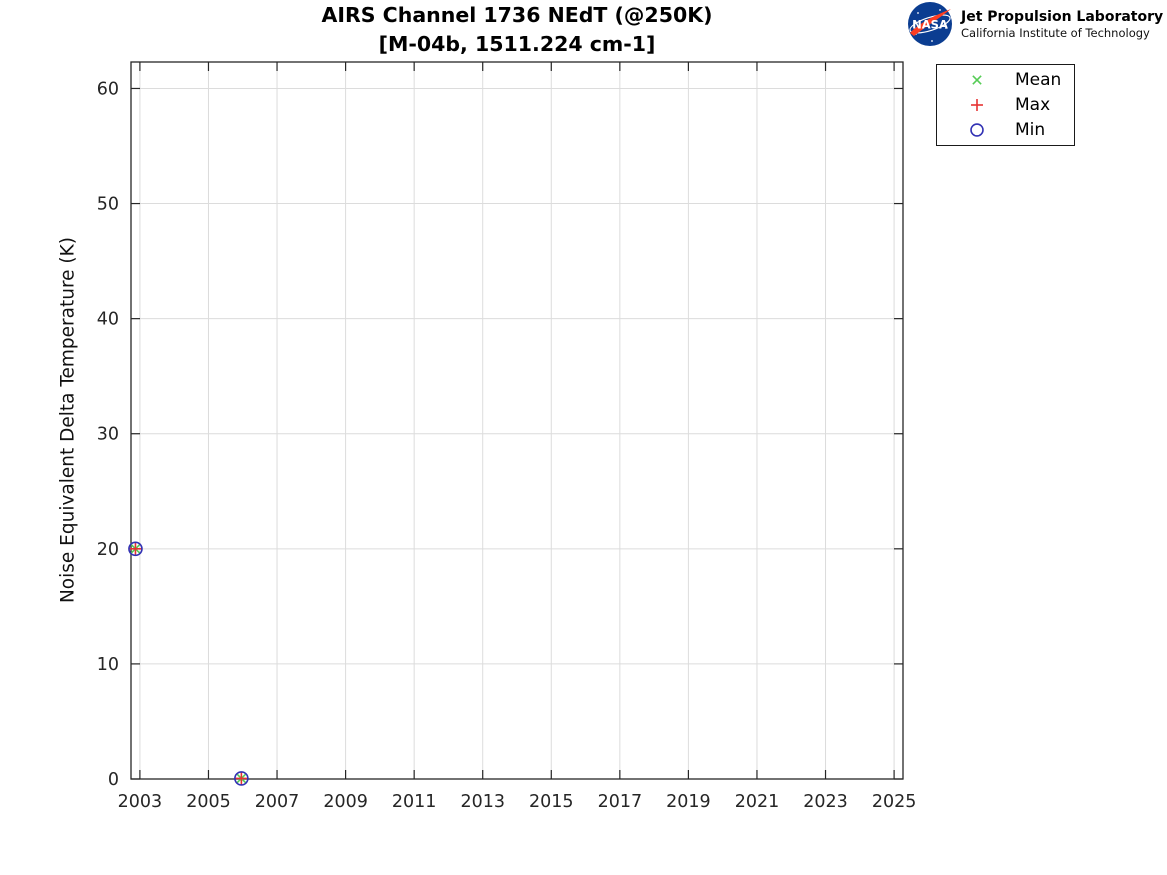  I want to click on logo-institute-name: California Institute of Technology, so click(1055, 32).